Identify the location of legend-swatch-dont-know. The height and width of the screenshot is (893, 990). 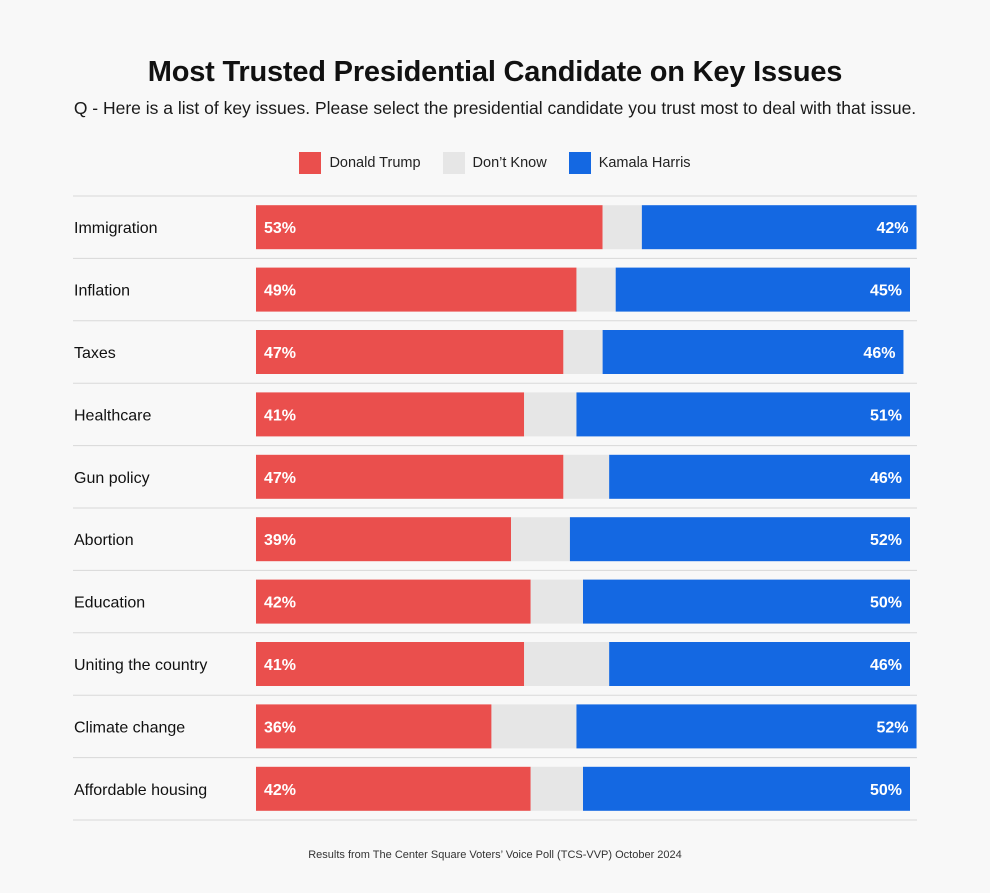
(453, 163).